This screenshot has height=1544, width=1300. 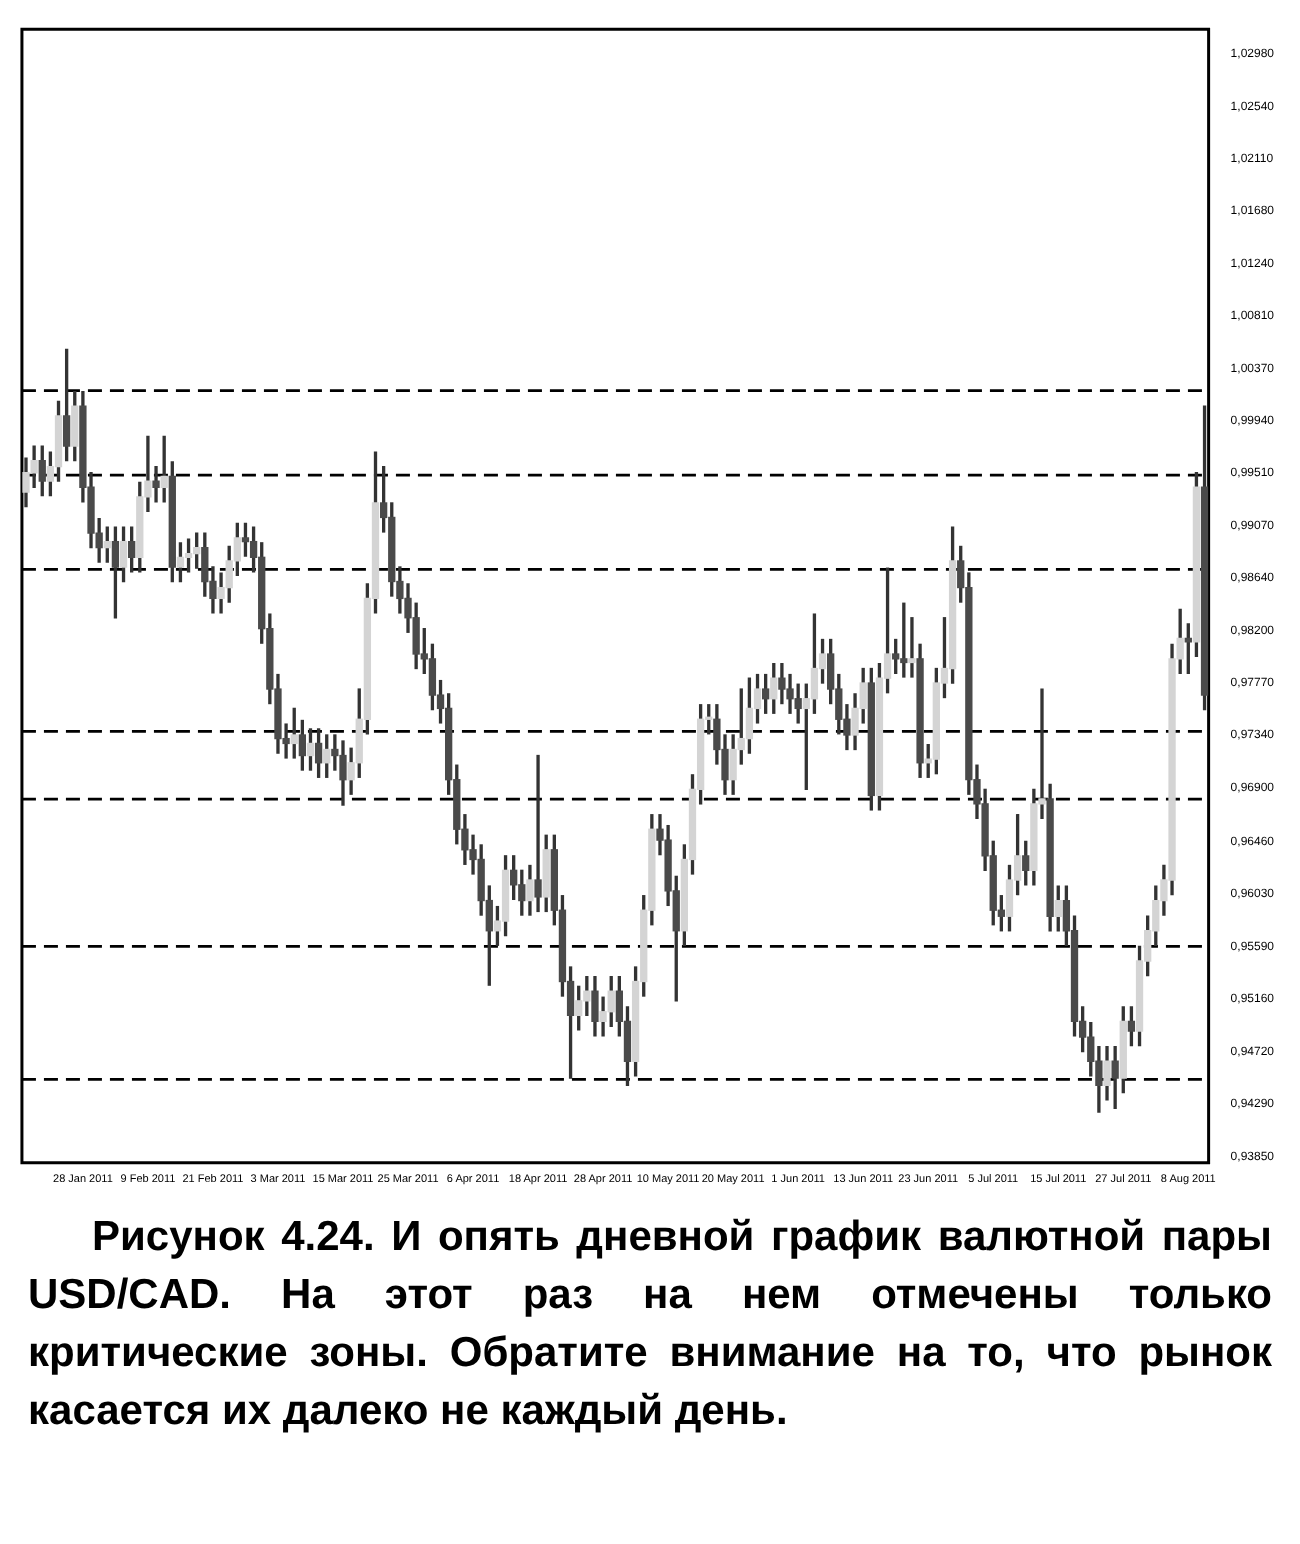 I want to click on text: Рисунок 4.24. И опять дневной график валютной пары USD/CAD. На этот раз на нем отмечены только критические зоны. Обратите внимание на то, что рынок касается их далеко не каждый день., so click(x=650, y=1325).